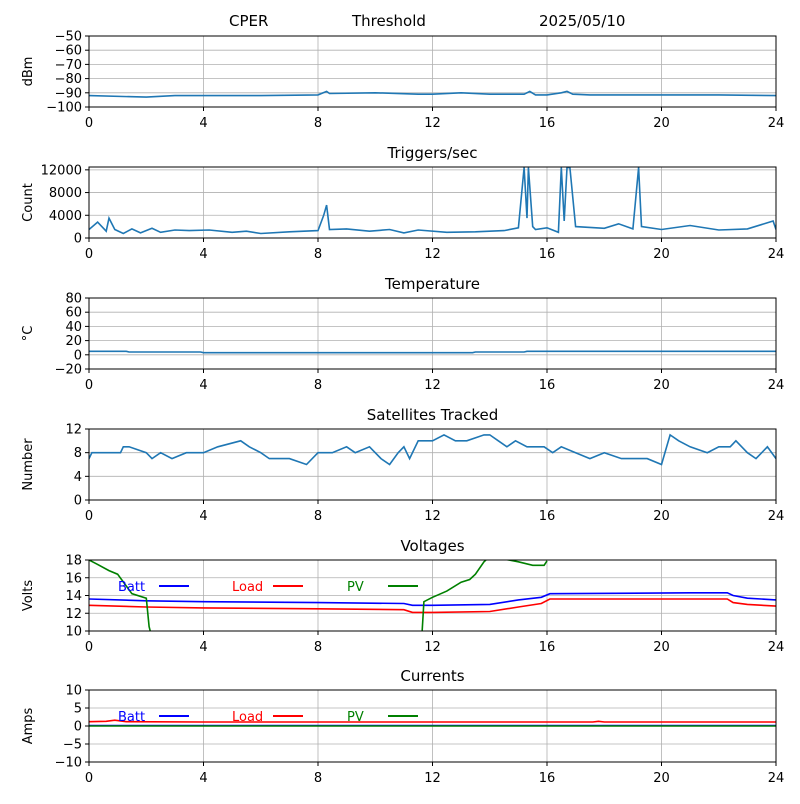 This screenshot has width=800, height=804. Describe the element at coordinates (68, 37) in the screenshot. I see `y-tick-label: −50` at that location.